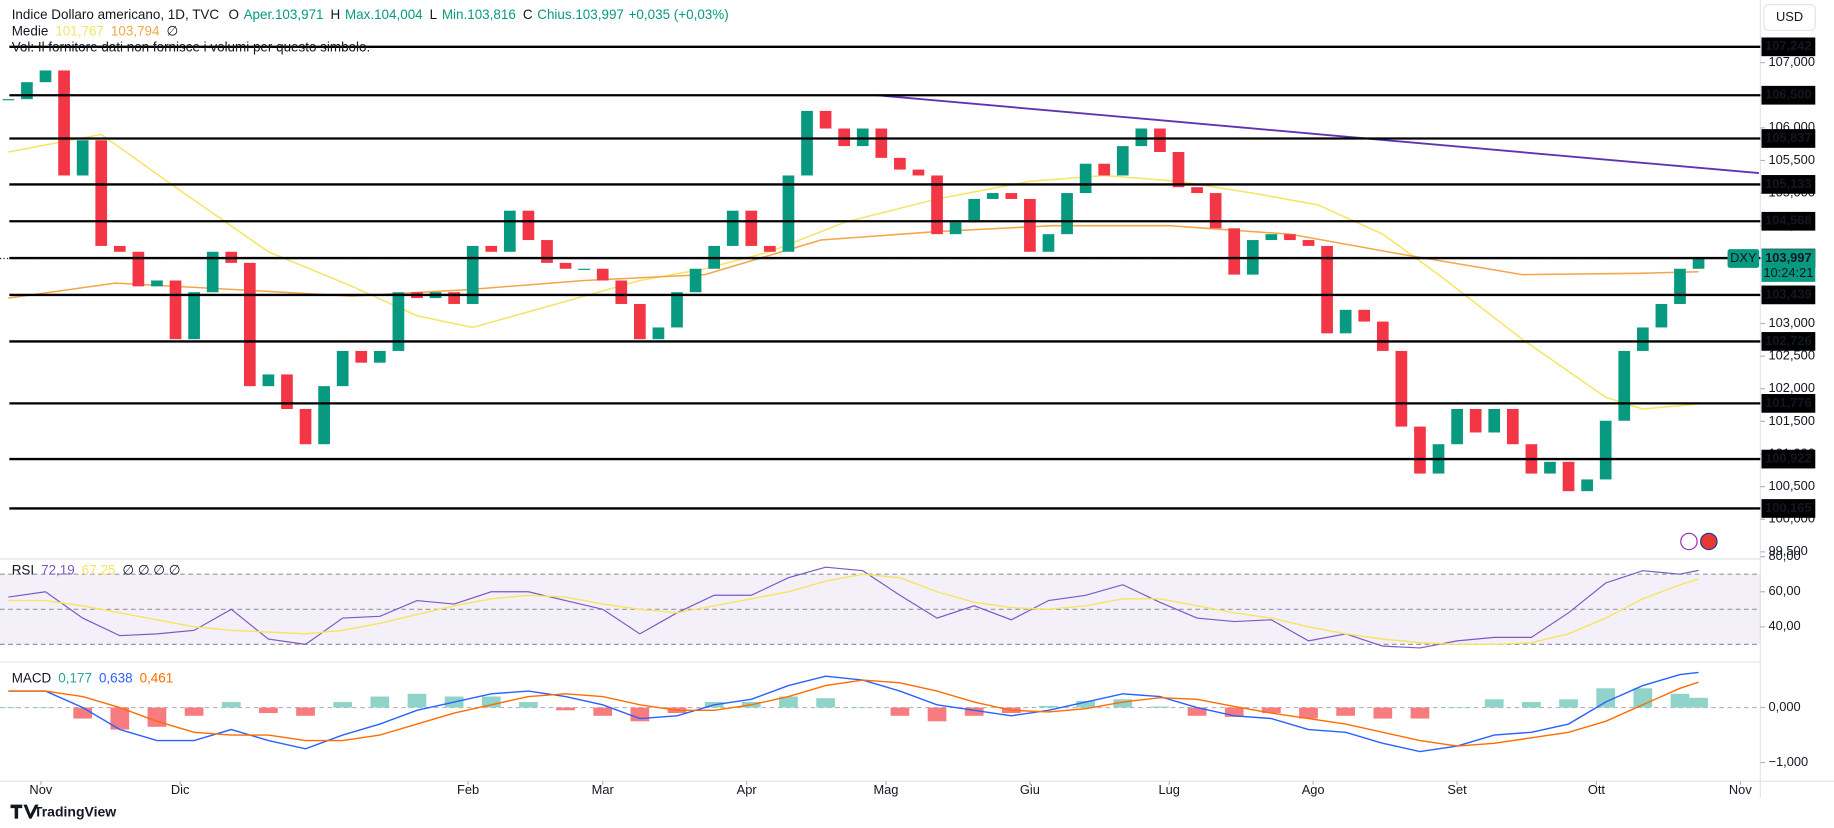 This screenshot has height=828, width=1834. What do you see at coordinates (1785, 625) in the screenshot?
I see `y-tick-label: 40,00` at bounding box center [1785, 625].